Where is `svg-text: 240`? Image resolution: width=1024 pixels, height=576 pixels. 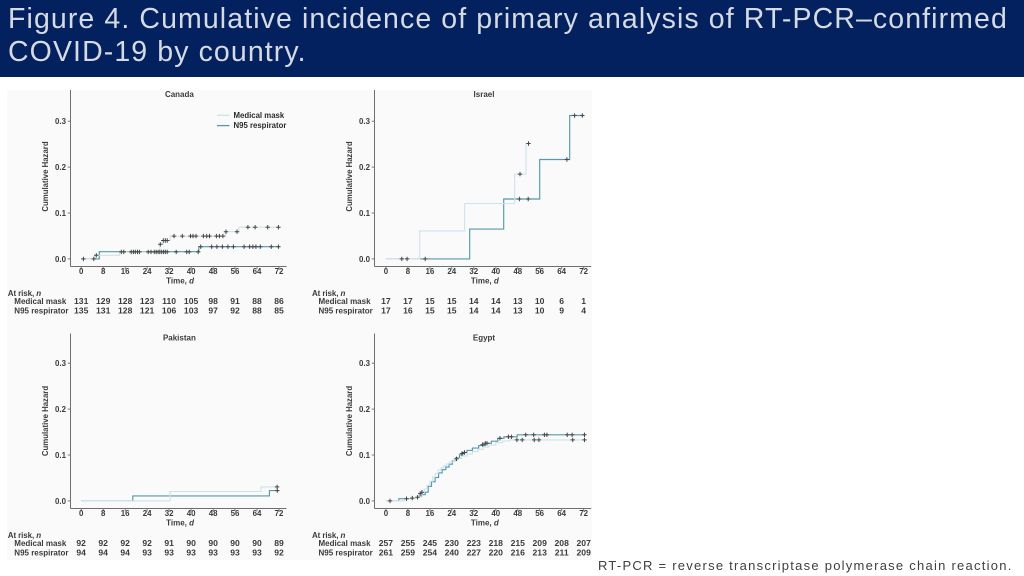
svg-text: 240 is located at coordinates (452, 553).